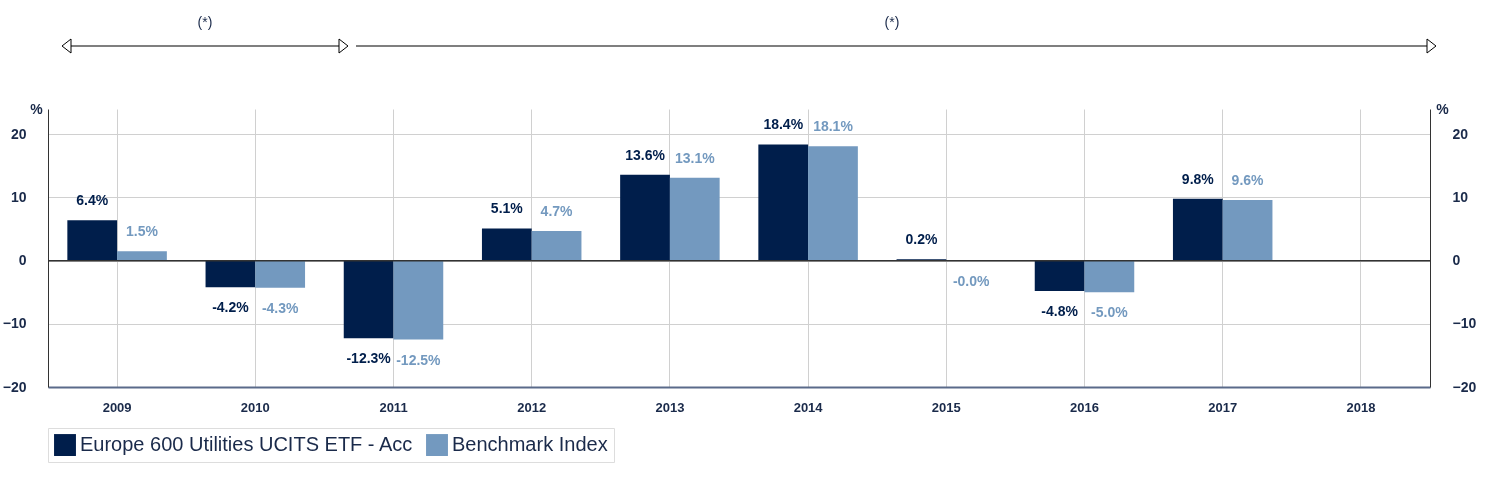 The image size is (1499, 480). I want to click on legend-label: Europe 600 Utilities UCITS ETF - Acc, so click(246, 444).